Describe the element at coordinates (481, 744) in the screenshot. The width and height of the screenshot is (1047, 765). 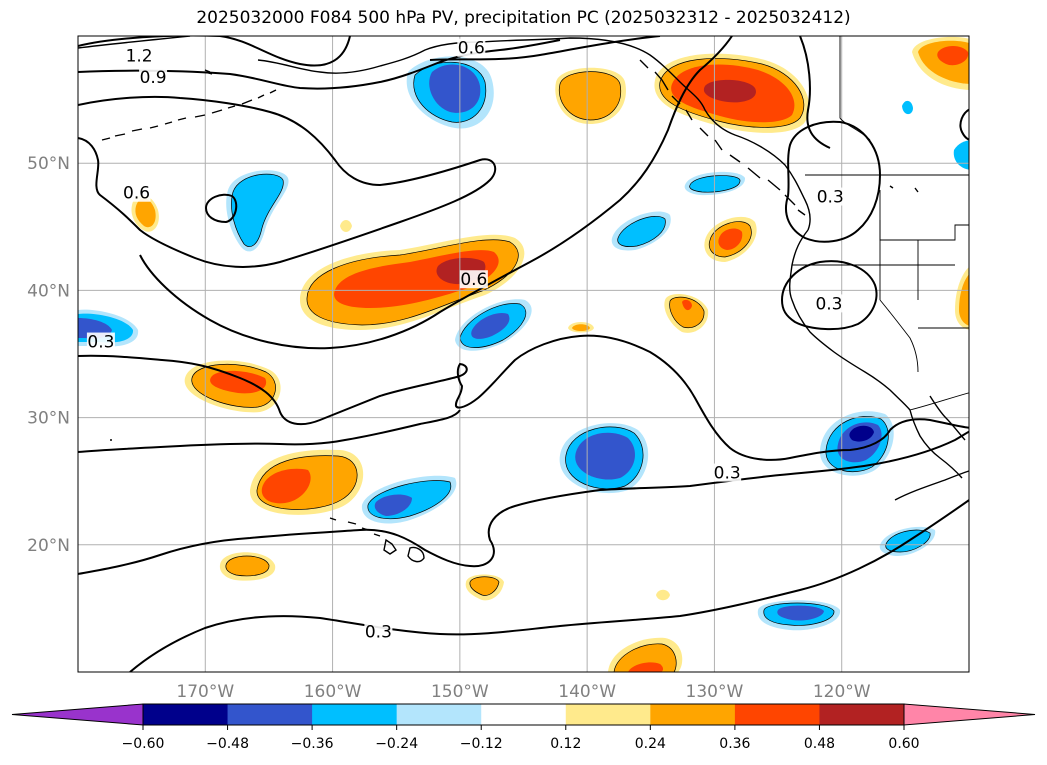
I see `colorbar-tick-label: −0.12` at that location.